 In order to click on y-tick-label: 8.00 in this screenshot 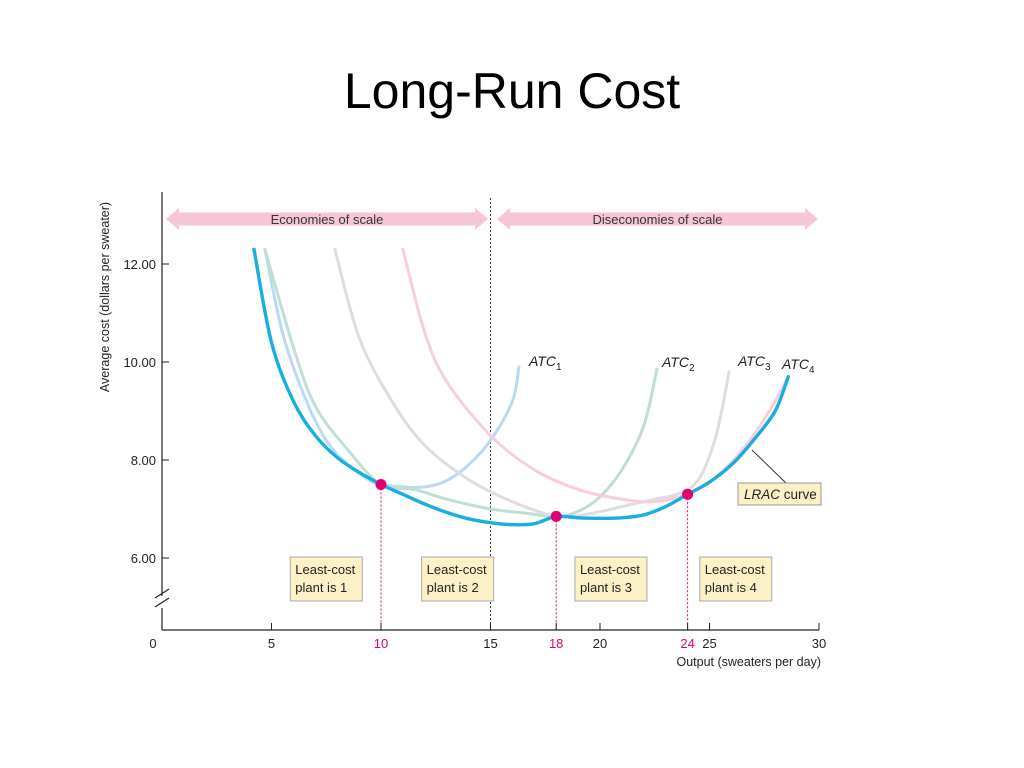, I will do `click(143, 460)`.